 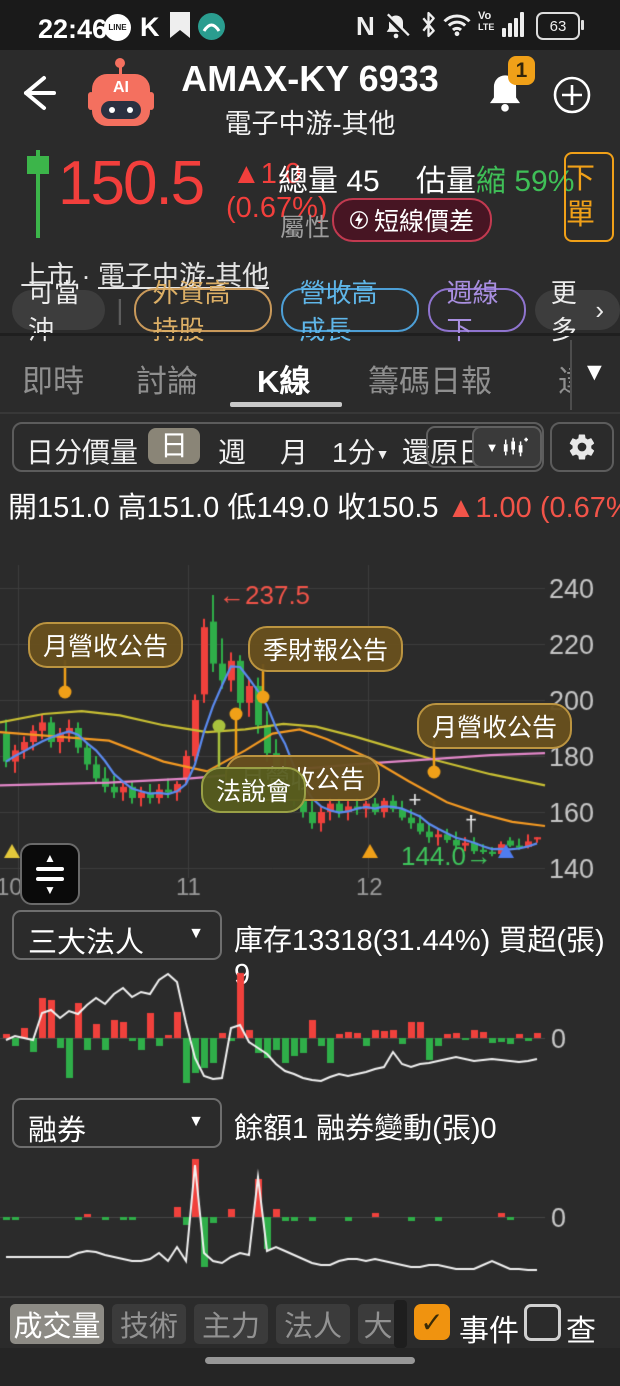 I want to click on last-price: 150.5, so click(x=131, y=183).